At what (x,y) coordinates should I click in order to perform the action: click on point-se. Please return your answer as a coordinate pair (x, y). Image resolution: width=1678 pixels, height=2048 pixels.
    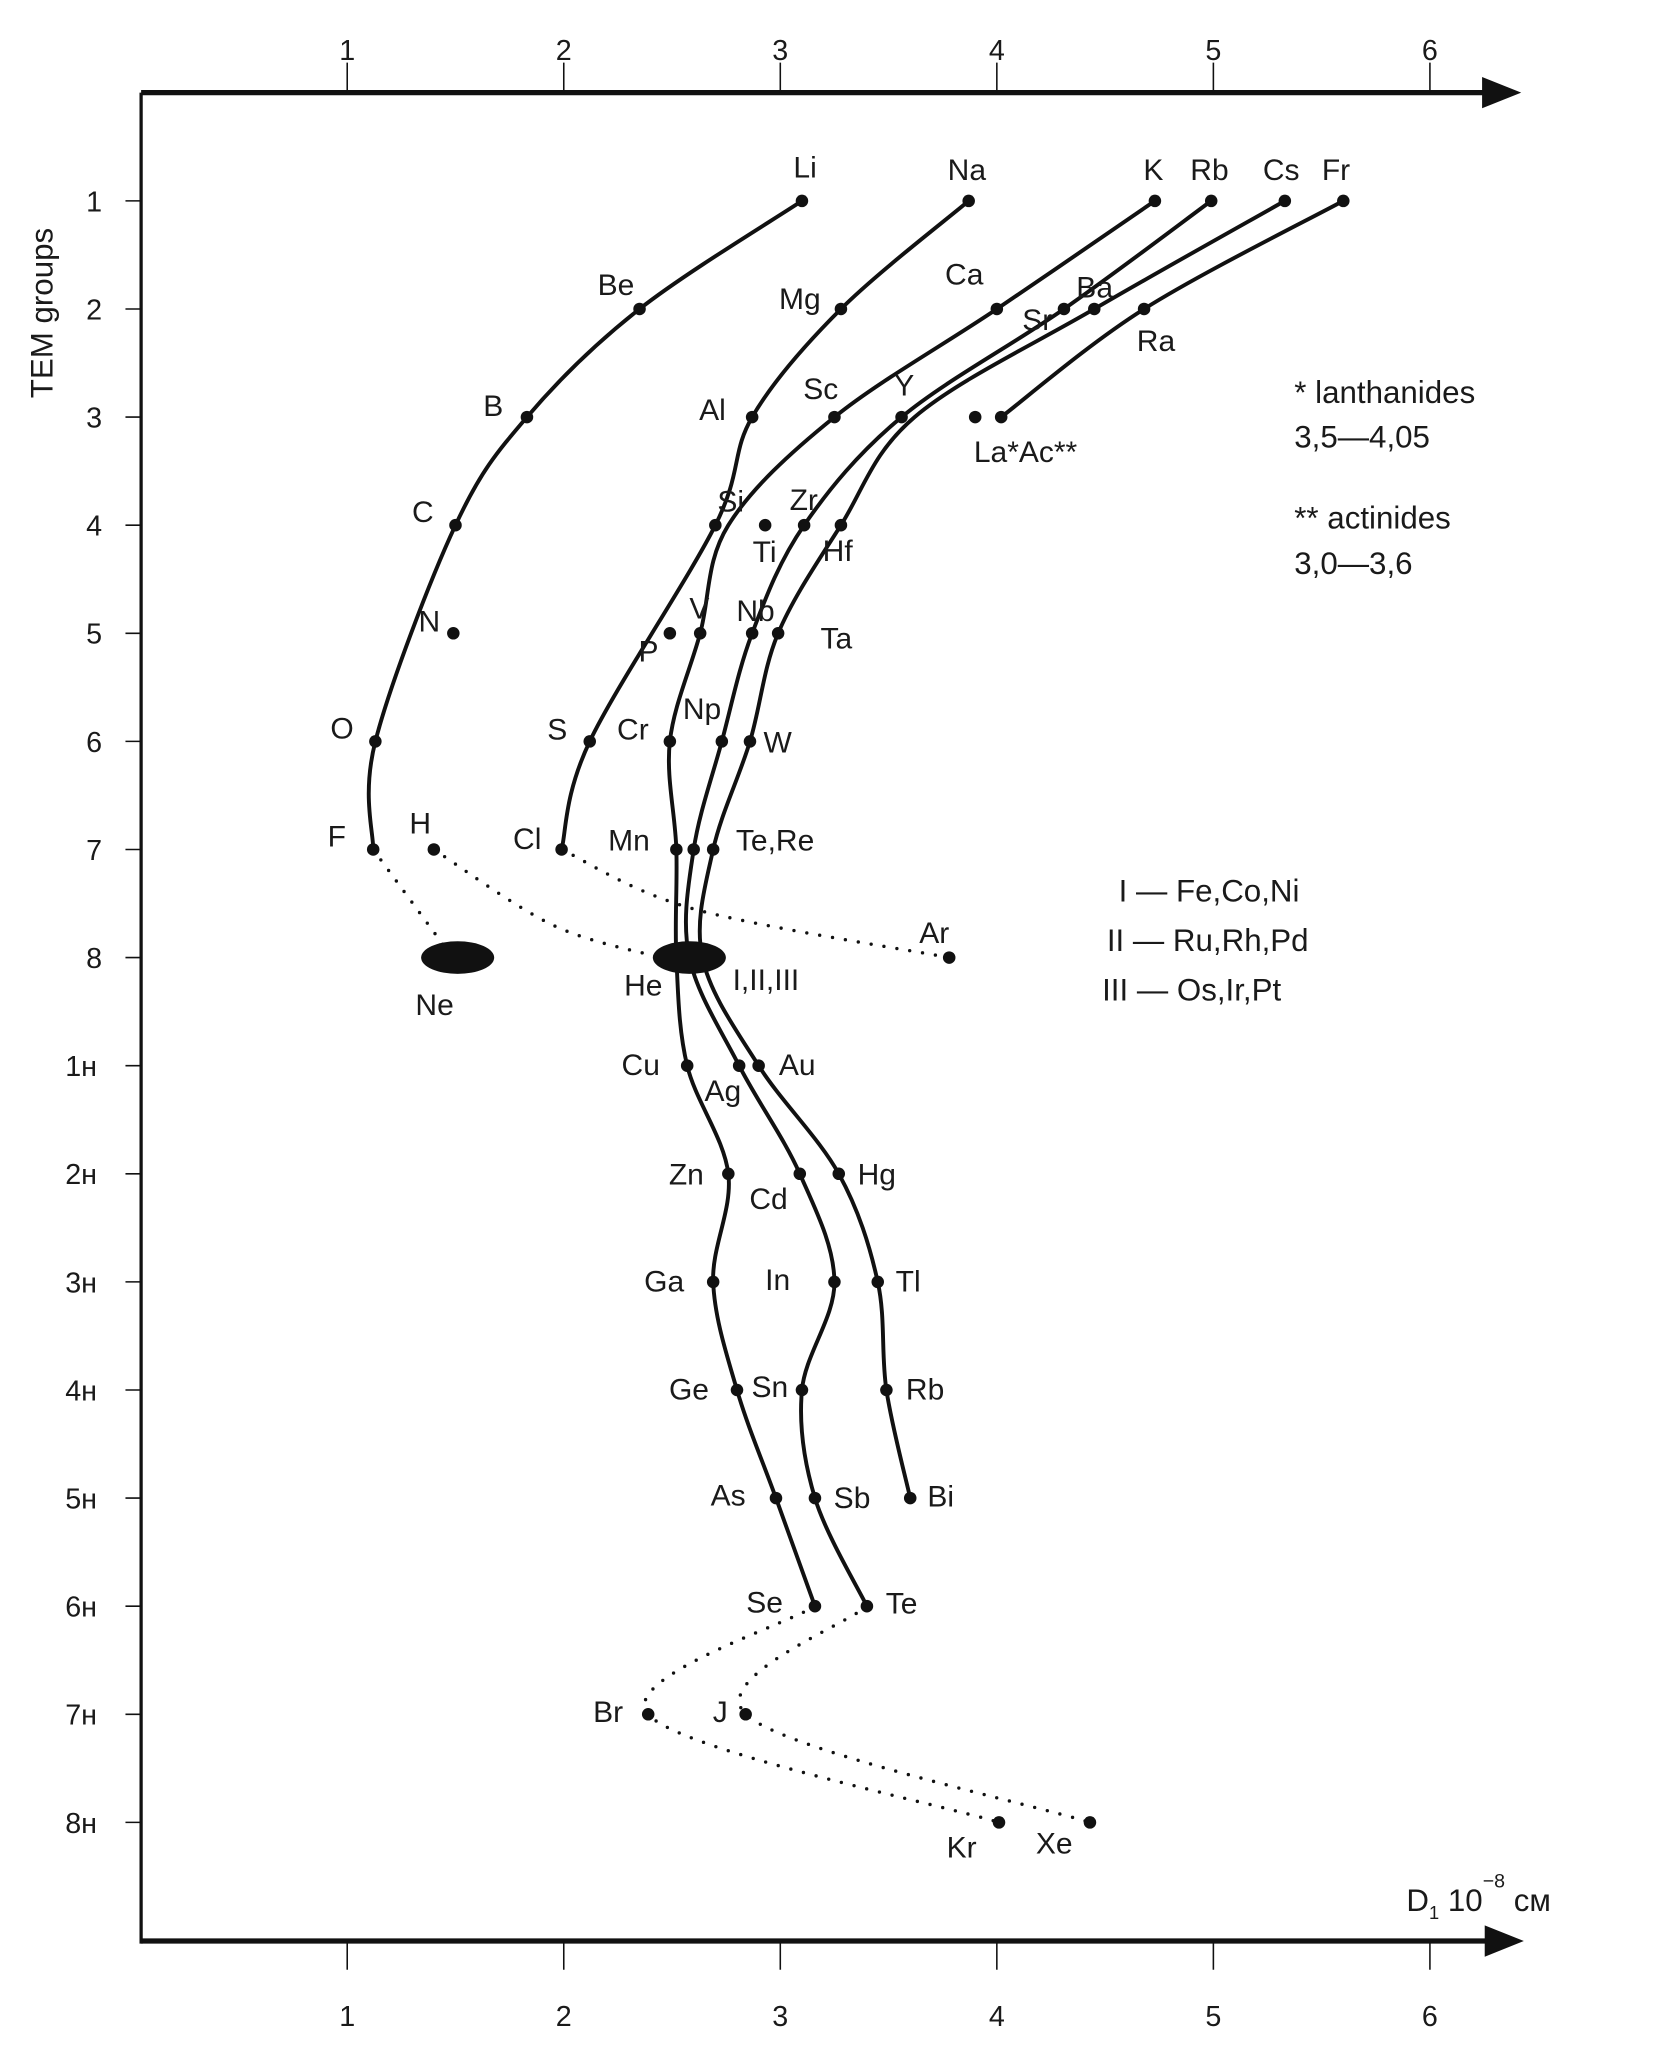
    Looking at the image, I should click on (815, 1606).